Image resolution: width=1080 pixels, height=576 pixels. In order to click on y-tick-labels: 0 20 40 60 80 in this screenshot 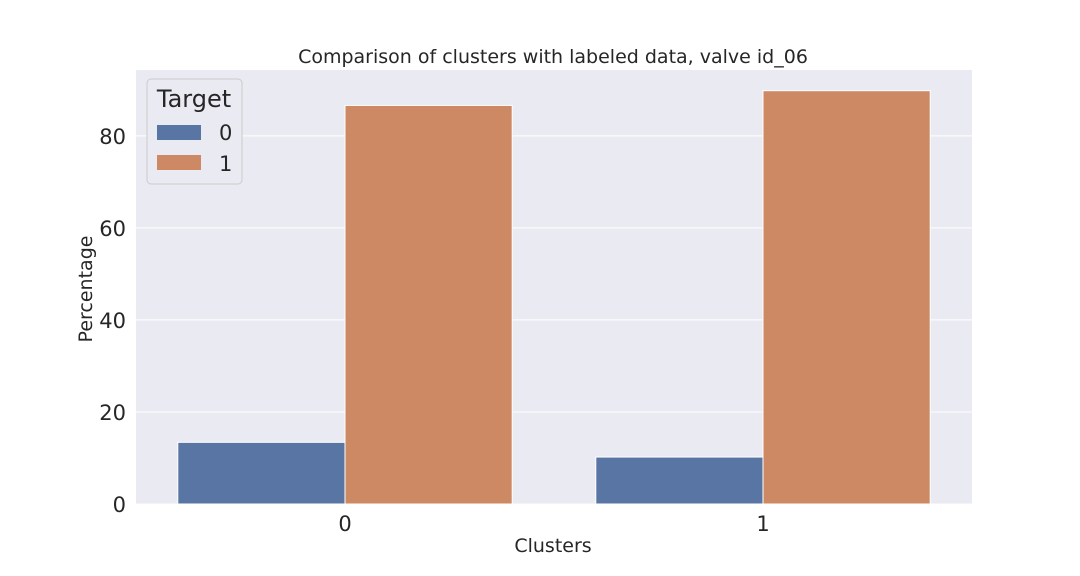, I will do `click(112, 321)`.